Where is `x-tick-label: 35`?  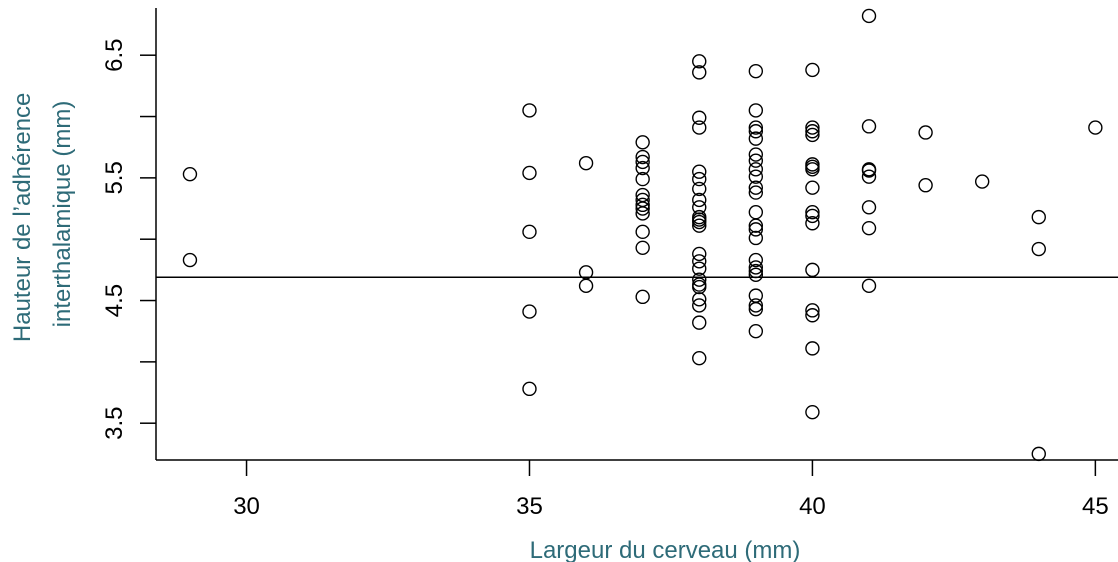 x-tick-label: 35 is located at coordinates (529, 506).